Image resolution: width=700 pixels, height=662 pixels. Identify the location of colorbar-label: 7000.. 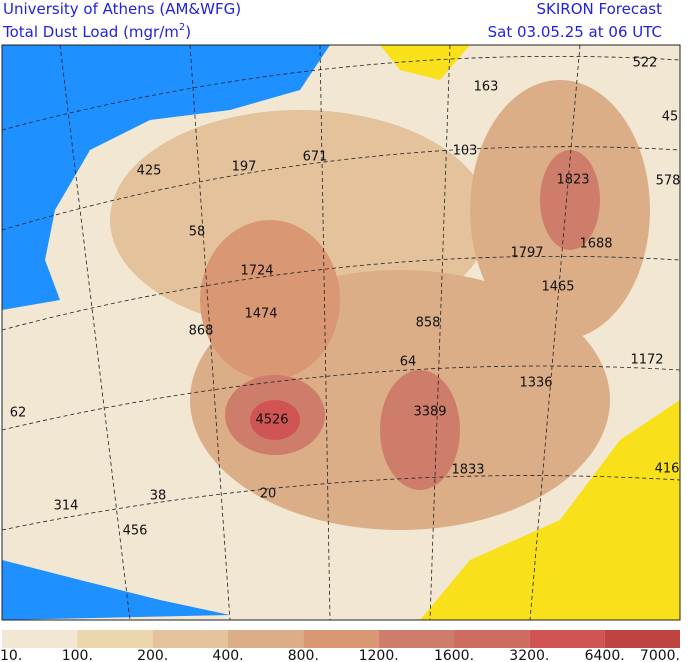
(660, 655).